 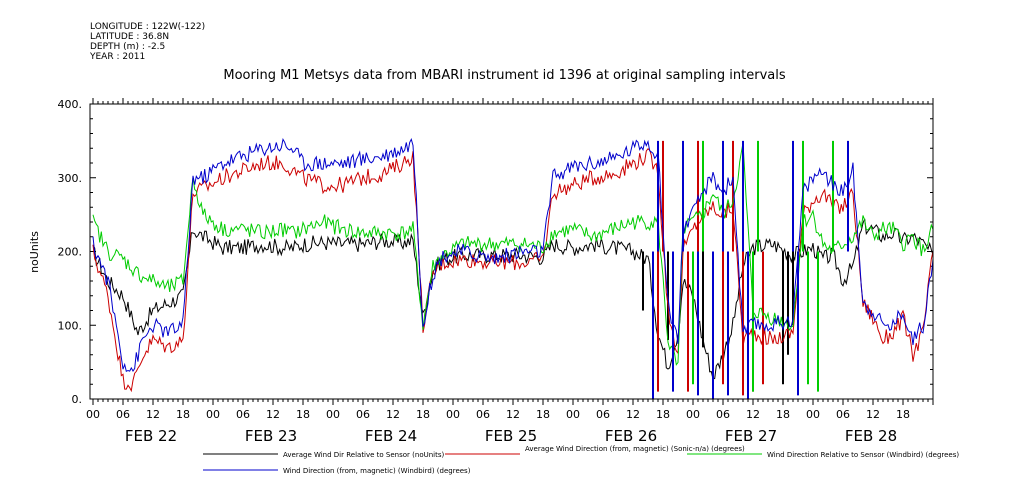 What do you see at coordinates (751, 436) in the screenshot?
I see `day-label: FEB 27` at bounding box center [751, 436].